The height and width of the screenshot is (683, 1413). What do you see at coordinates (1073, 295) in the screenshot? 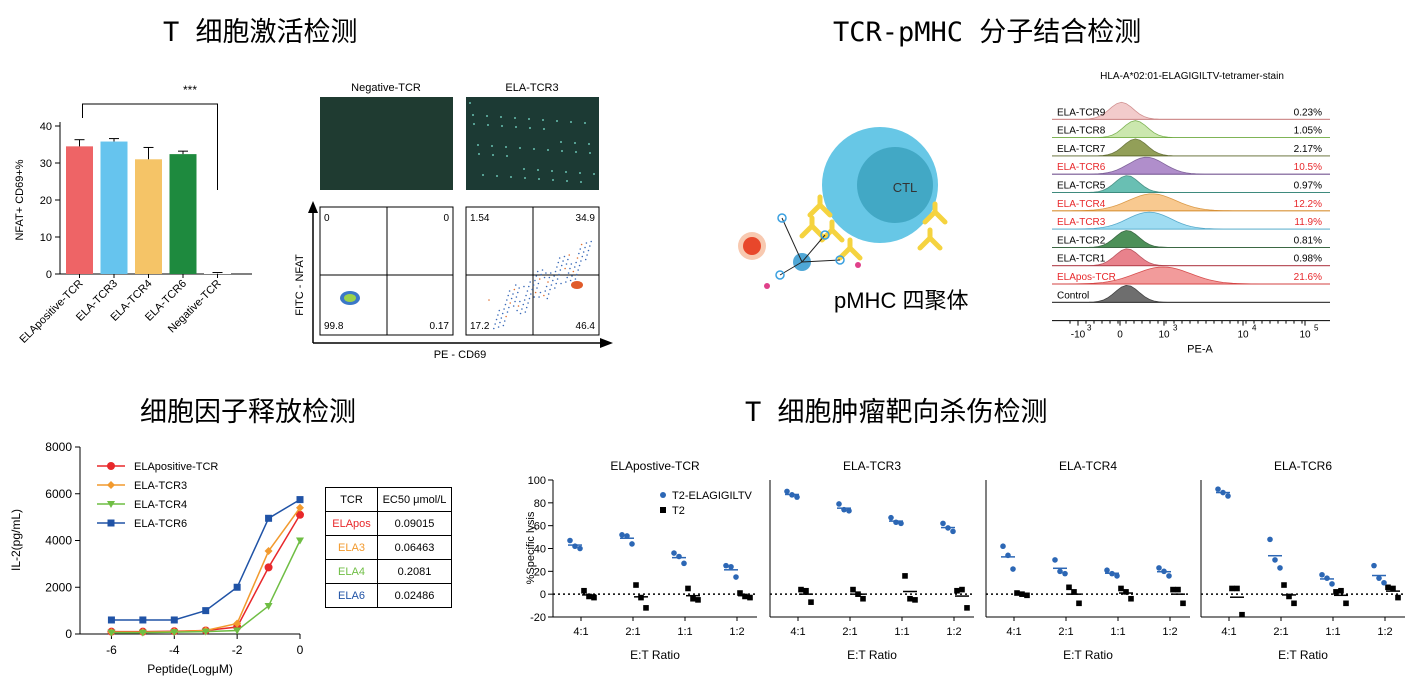
I see `histogram-series-label: Control` at bounding box center [1073, 295].